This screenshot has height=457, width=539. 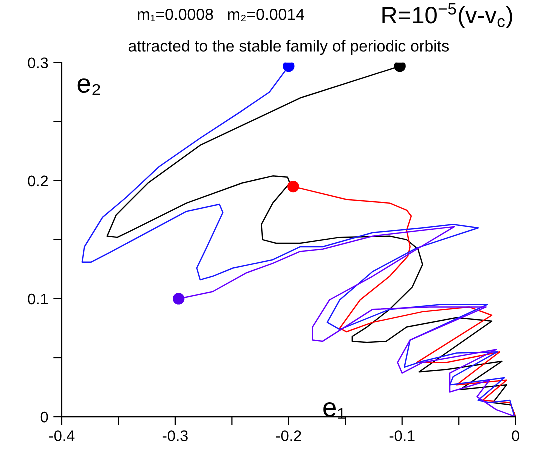 What do you see at coordinates (402, 436) in the screenshot?
I see `x-tick-label: -0.1` at bounding box center [402, 436].